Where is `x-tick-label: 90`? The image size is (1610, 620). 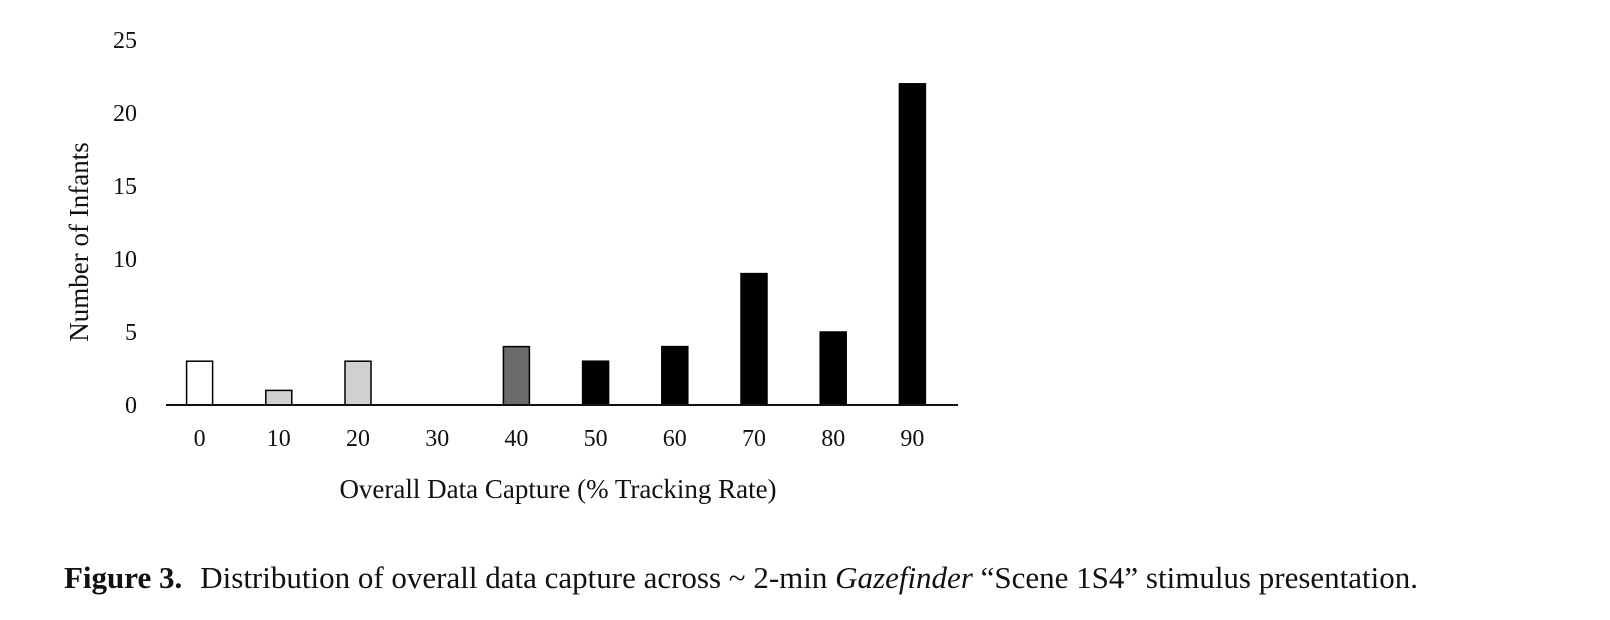
x-tick-label: 90 is located at coordinates (912, 439).